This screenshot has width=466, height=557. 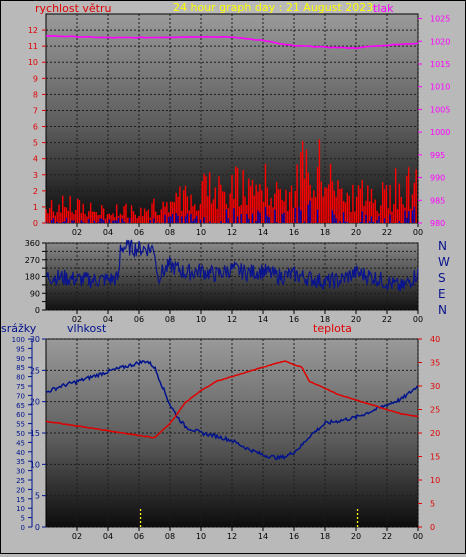 What do you see at coordinates (442, 278) in the screenshot?
I see `direction-label-s: S` at bounding box center [442, 278].